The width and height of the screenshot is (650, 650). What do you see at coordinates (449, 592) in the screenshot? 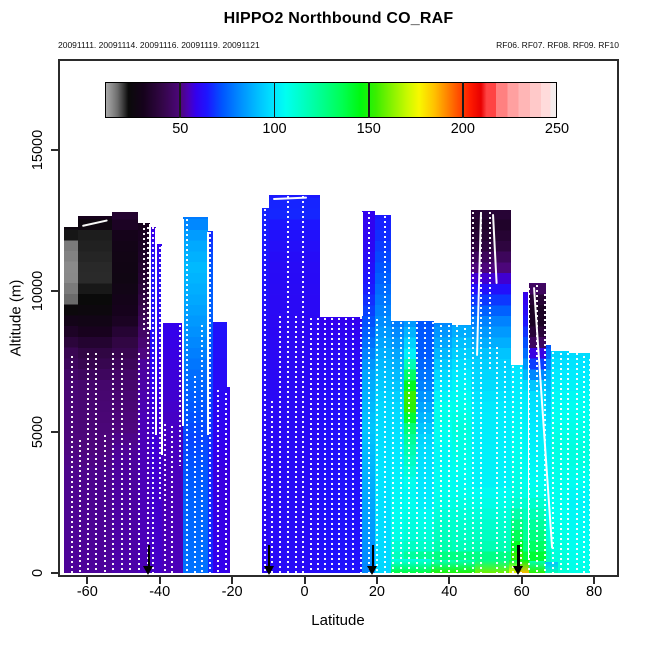
I see `x-tick-label: 40` at bounding box center [449, 592].